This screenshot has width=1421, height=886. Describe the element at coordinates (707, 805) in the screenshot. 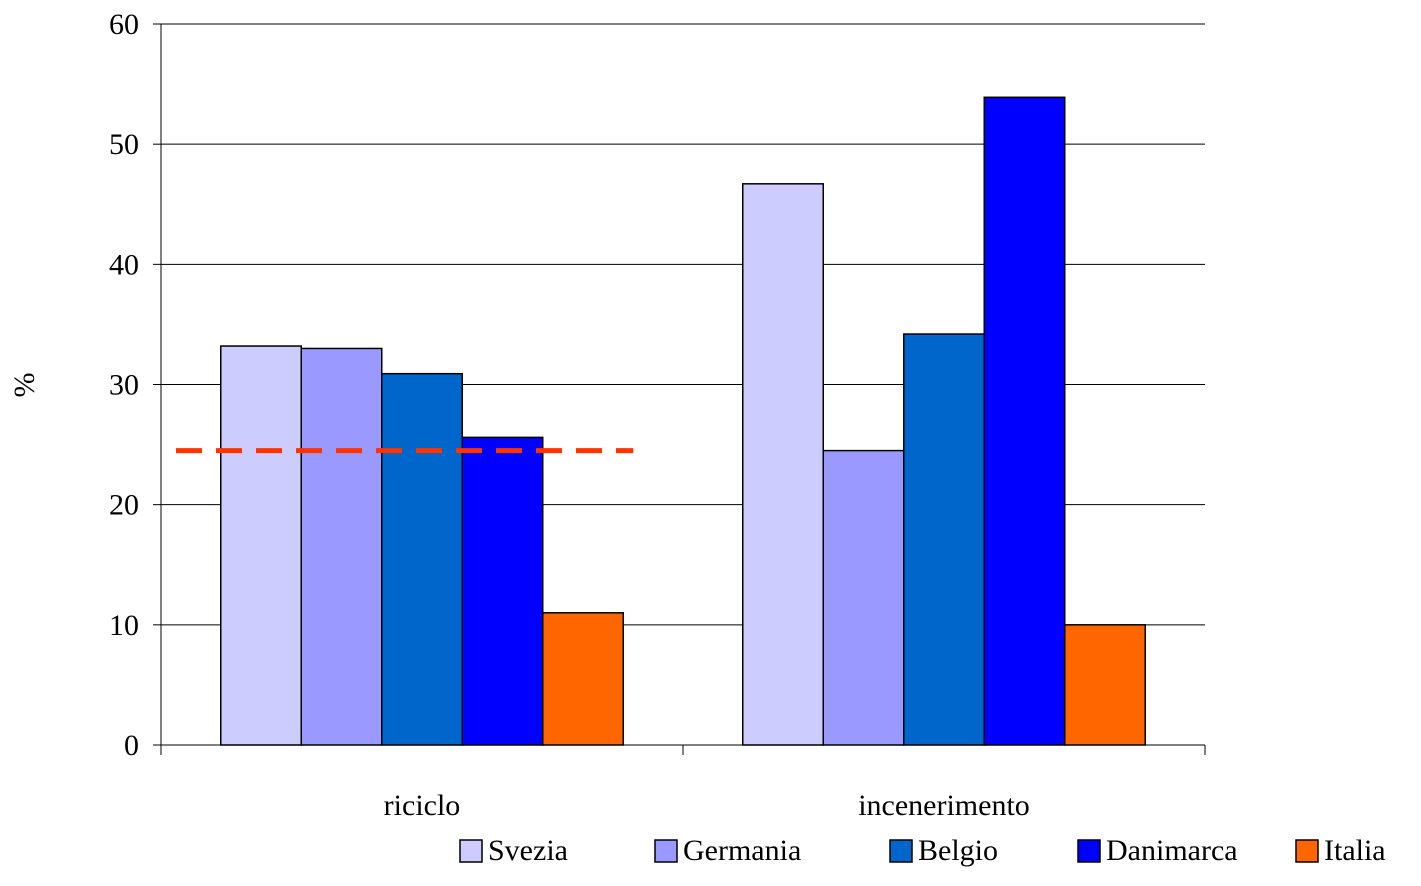

I see `x-category-labels: riciclo incenerimento` at that location.